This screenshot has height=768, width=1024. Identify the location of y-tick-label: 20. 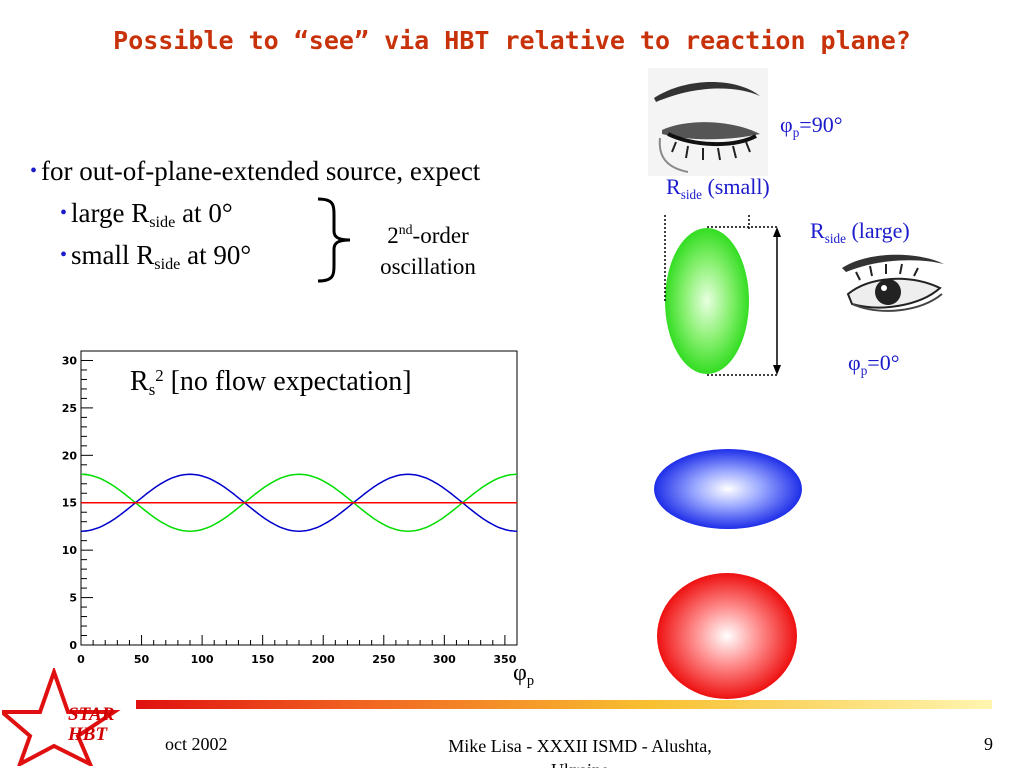
(70, 455).